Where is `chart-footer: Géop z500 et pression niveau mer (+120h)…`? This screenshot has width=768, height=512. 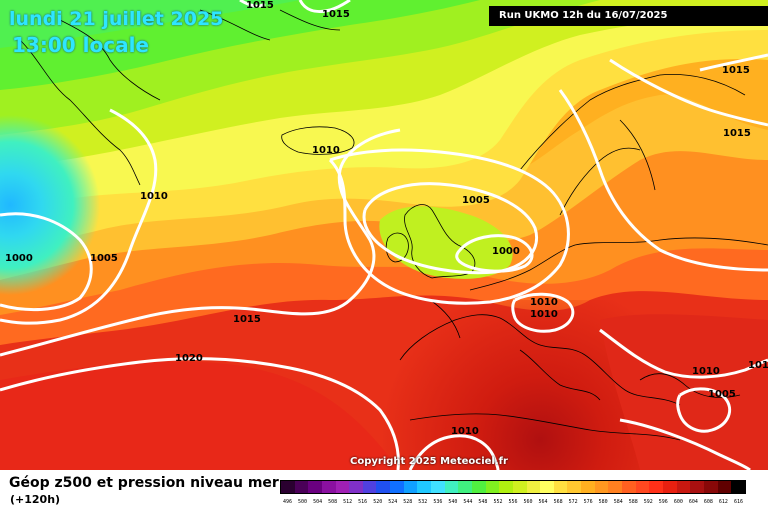 chart-footer: Géop z500 et pression niveau mer (+120h)… is located at coordinates (384, 491).